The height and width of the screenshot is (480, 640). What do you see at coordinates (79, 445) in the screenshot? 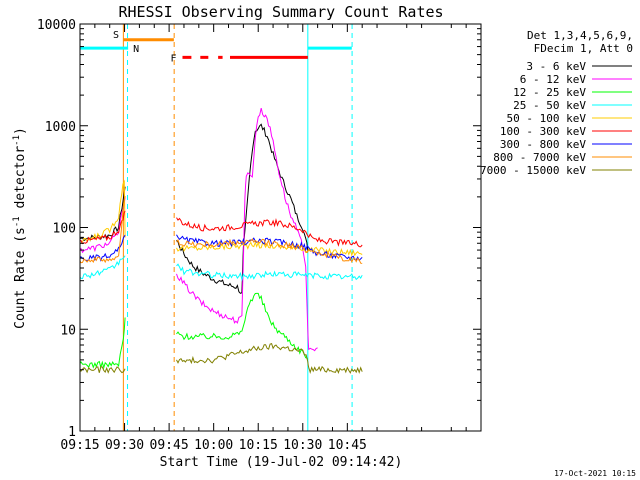
I see `x-tick-label: 09:15` at bounding box center [79, 445].